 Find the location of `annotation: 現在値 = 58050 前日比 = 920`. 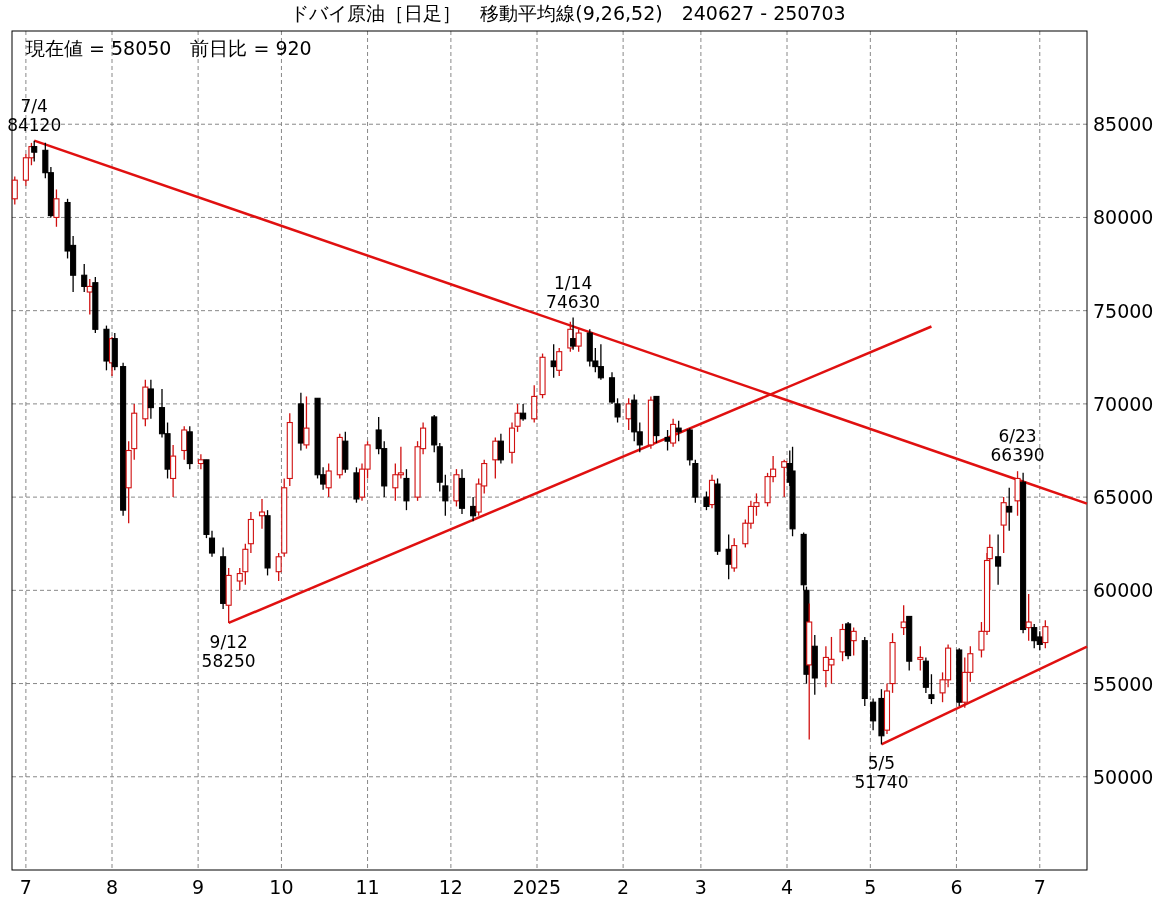

annotation: 現在値 = 58050 前日比 = 920 is located at coordinates (169, 48).